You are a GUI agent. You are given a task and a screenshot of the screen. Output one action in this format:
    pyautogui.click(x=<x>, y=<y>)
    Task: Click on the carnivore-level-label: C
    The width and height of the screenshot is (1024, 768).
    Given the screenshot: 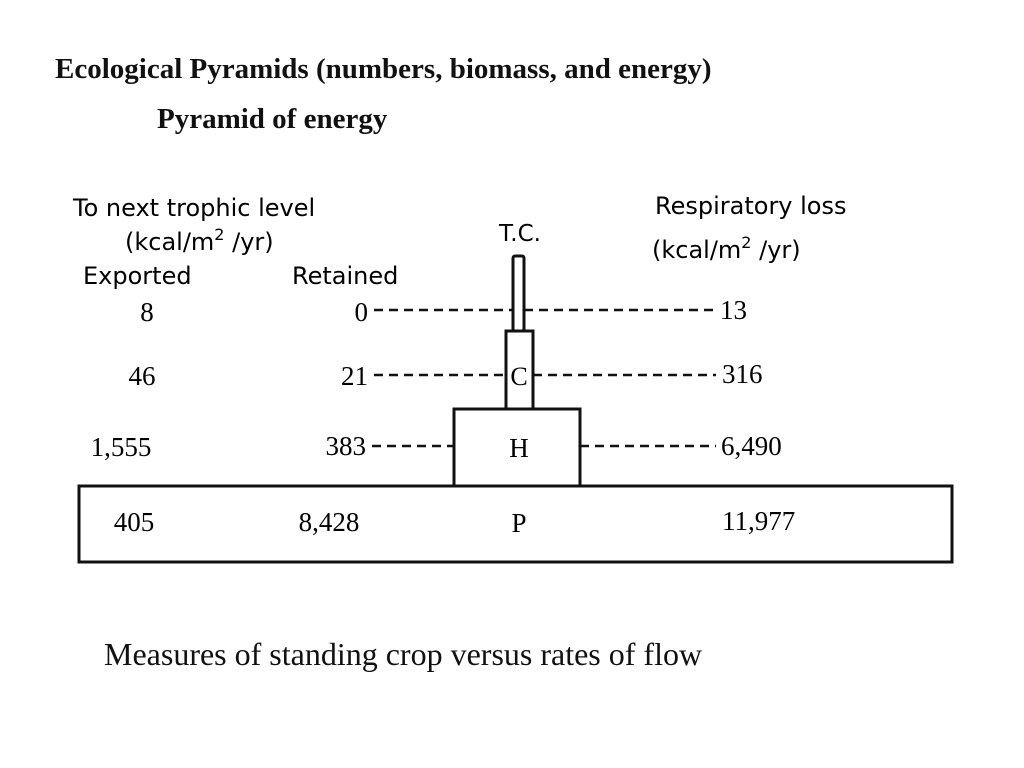 What is the action you would take?
    pyautogui.click(x=518, y=376)
    